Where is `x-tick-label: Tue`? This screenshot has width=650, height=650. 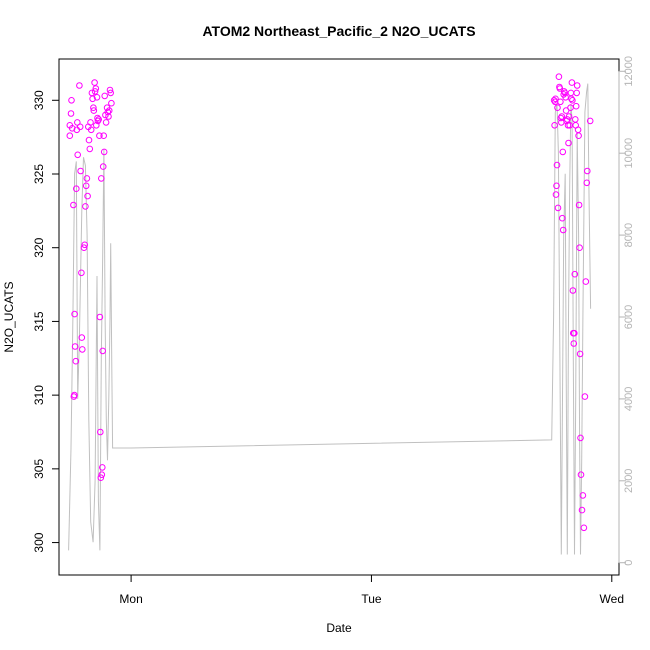 x-tick-label: Tue is located at coordinates (371, 599).